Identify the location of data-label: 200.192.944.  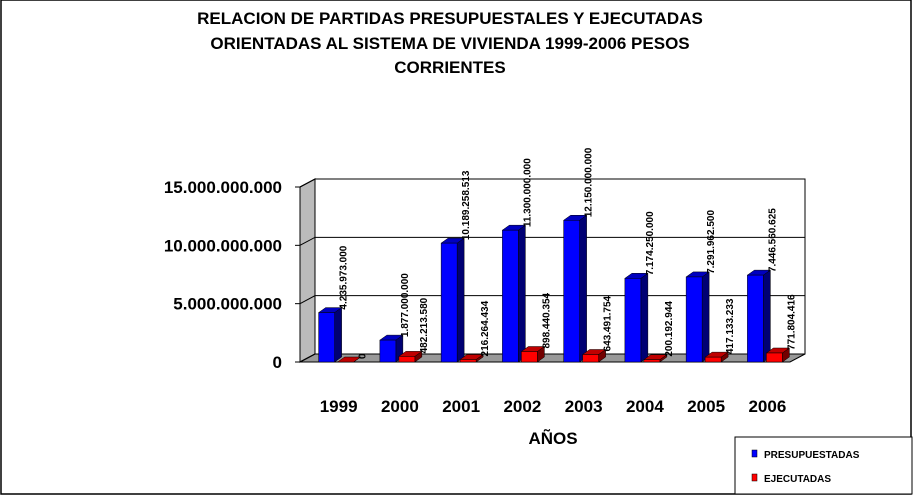
(669, 329).